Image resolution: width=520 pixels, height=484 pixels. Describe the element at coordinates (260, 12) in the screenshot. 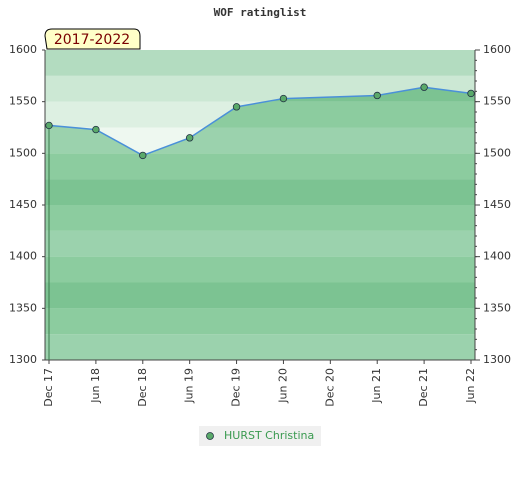

I see `chart-title: WOF ratinglist` at that location.